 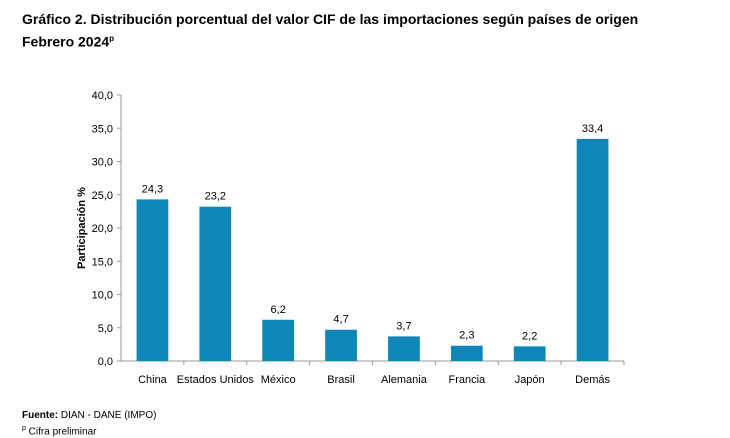 I want to click on data-label: 2,3, so click(x=466, y=336).